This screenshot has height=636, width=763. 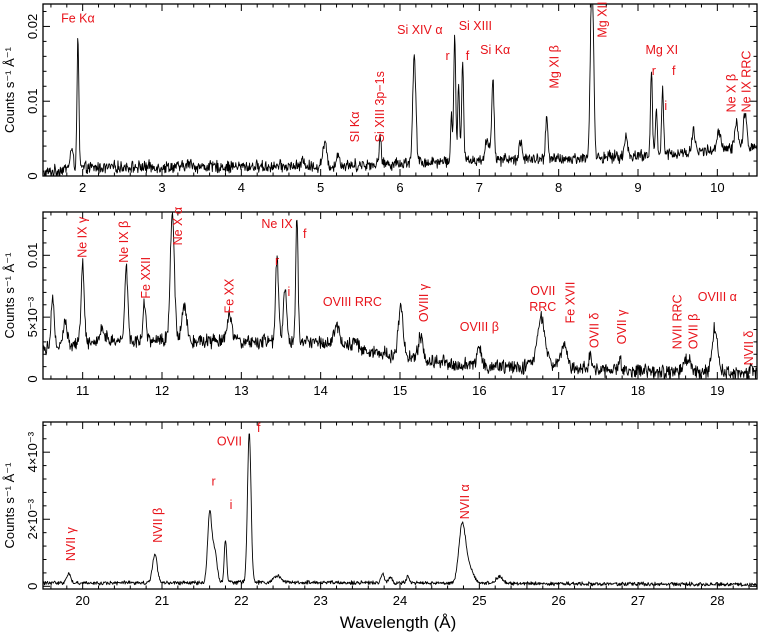 What do you see at coordinates (320, 600) in the screenshot?
I see `x-tick-label: 23` at bounding box center [320, 600].